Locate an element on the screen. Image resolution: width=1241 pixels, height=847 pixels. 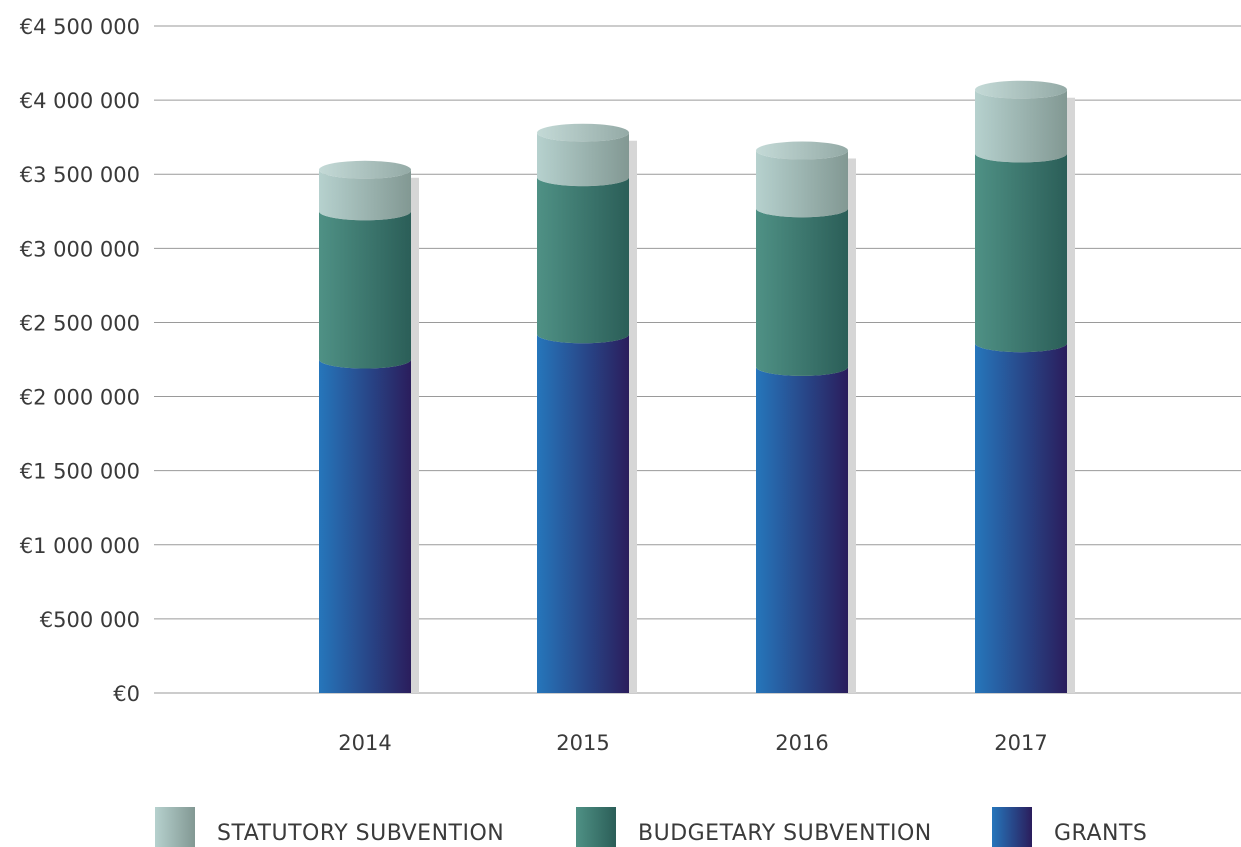
legend-label-grants: GRANTS is located at coordinates (1101, 833).